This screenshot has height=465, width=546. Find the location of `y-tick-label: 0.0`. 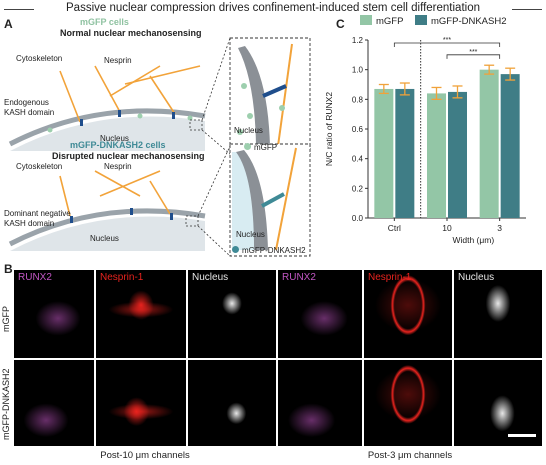

y-tick-label: 0.0 is located at coordinates (358, 218).